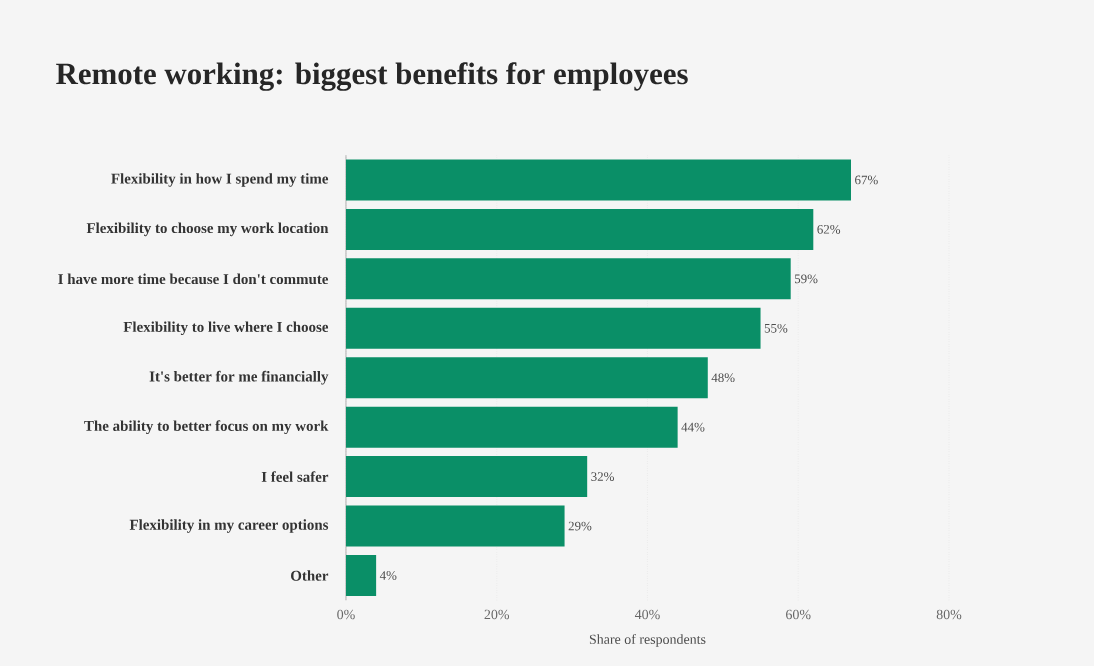 This screenshot has width=1094, height=666. Describe the element at coordinates (693, 427) in the screenshot. I see `data-label: 44%` at that location.